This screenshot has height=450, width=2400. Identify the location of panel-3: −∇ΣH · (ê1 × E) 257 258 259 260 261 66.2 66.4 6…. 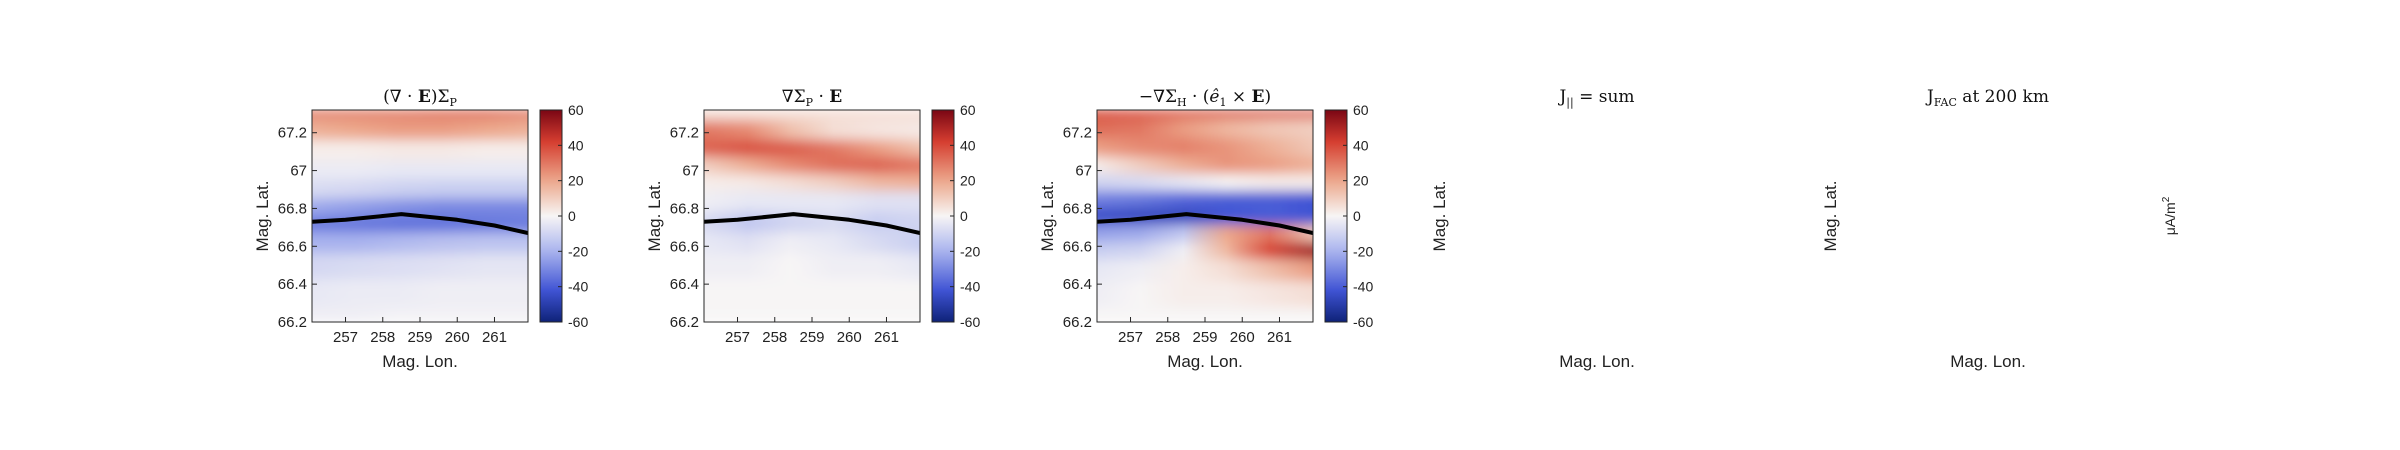
(1205, 229).